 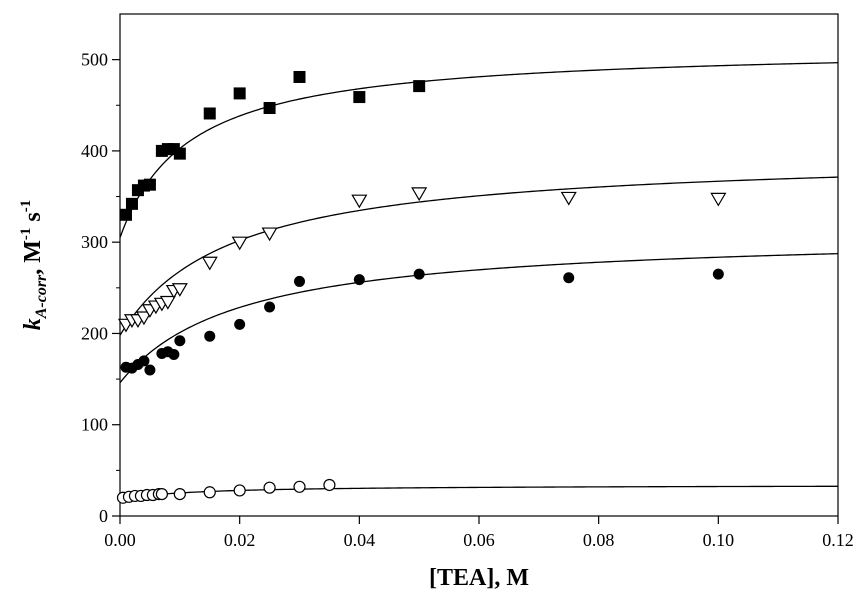 I want to click on x-axis-ticks: 0.00 0.02 0.04 0.06 0.08 0.10 0.12, so click(x=479, y=533).